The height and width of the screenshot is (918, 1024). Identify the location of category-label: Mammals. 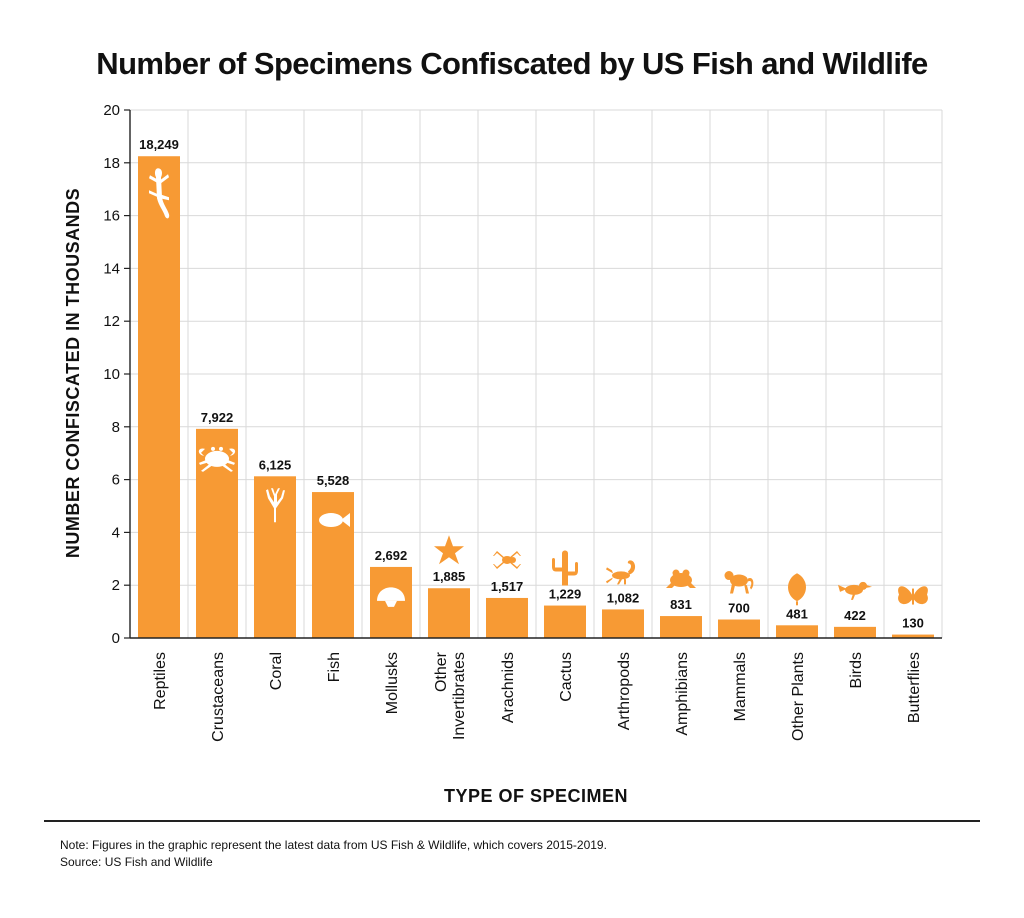
(740, 686).